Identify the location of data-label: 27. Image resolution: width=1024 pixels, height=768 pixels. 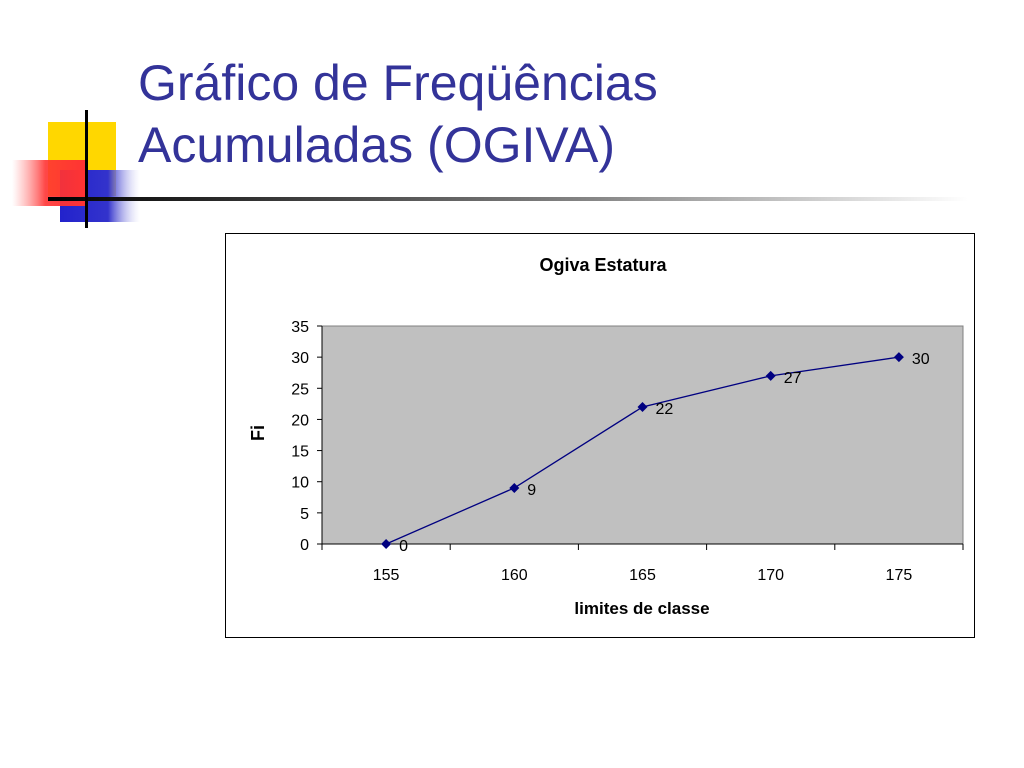
(793, 378).